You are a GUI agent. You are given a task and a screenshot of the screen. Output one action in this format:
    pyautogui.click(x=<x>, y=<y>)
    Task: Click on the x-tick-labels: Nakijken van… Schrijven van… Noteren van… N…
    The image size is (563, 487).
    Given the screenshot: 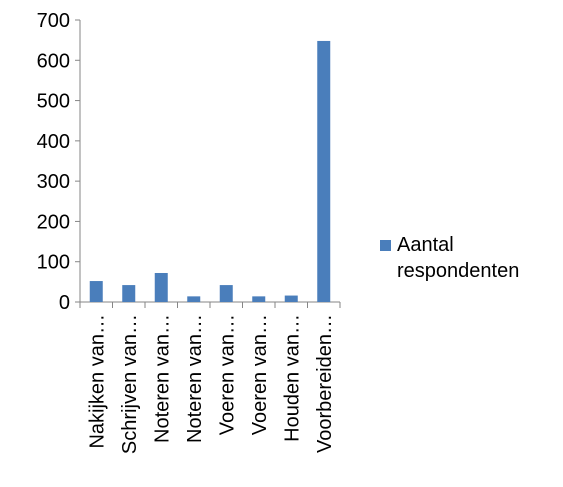 What is the action you would take?
    pyautogui.click(x=211, y=384)
    